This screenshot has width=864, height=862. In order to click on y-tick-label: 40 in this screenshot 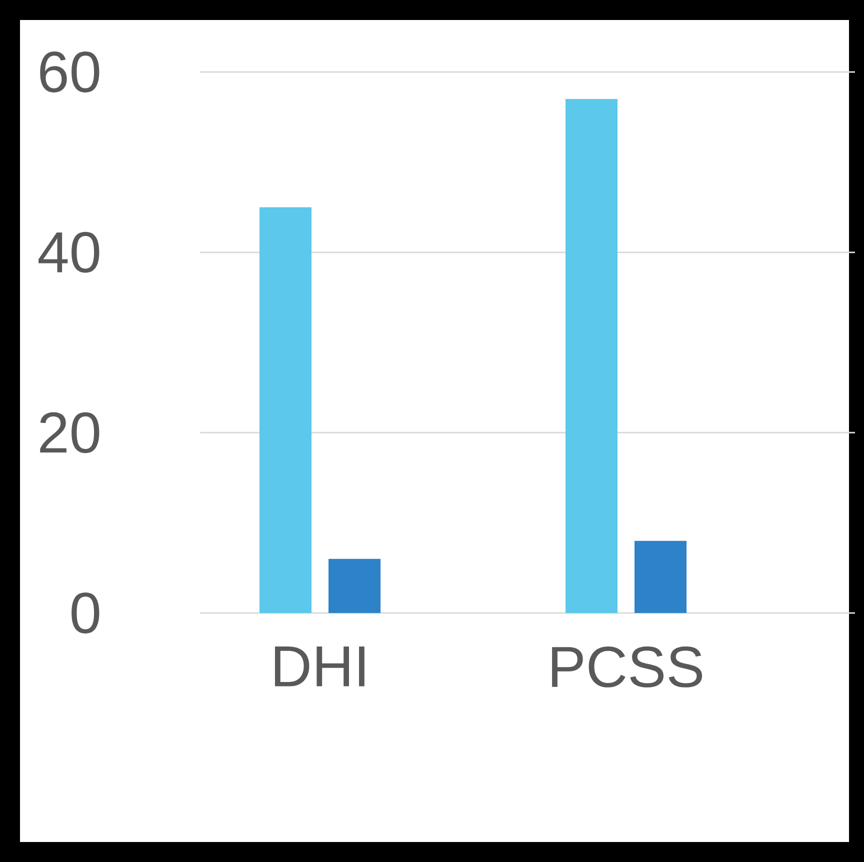, I will do `click(69, 252)`.